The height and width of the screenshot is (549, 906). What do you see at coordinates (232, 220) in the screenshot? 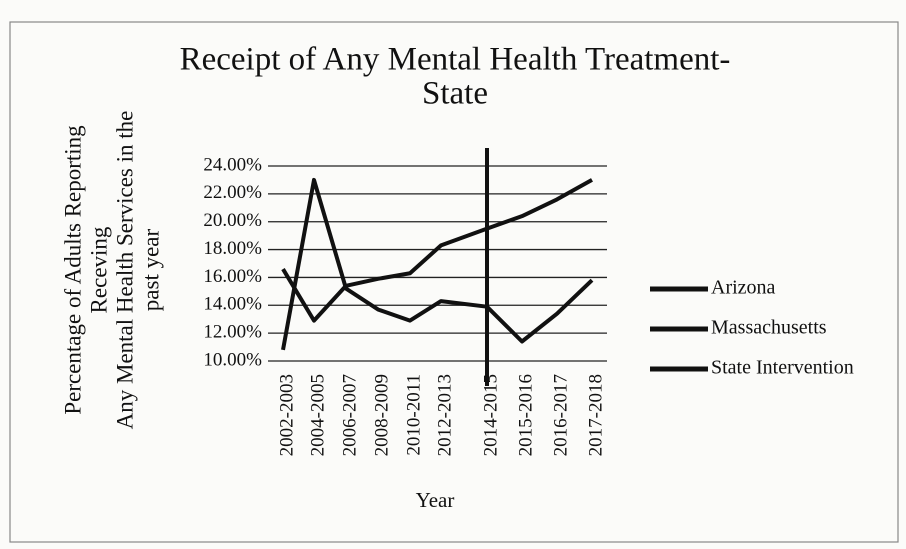
I see `y-tick-label: 20.00%` at bounding box center [232, 220].